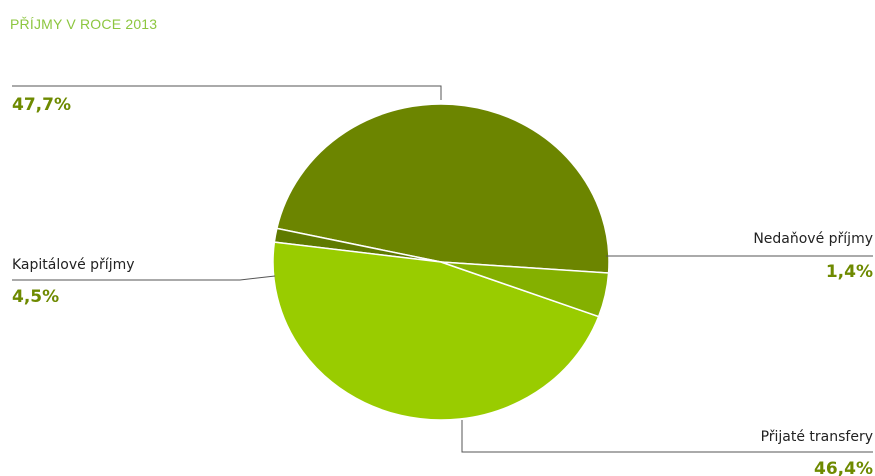  I want to click on slice-percentage: 4,5%, so click(35, 297).